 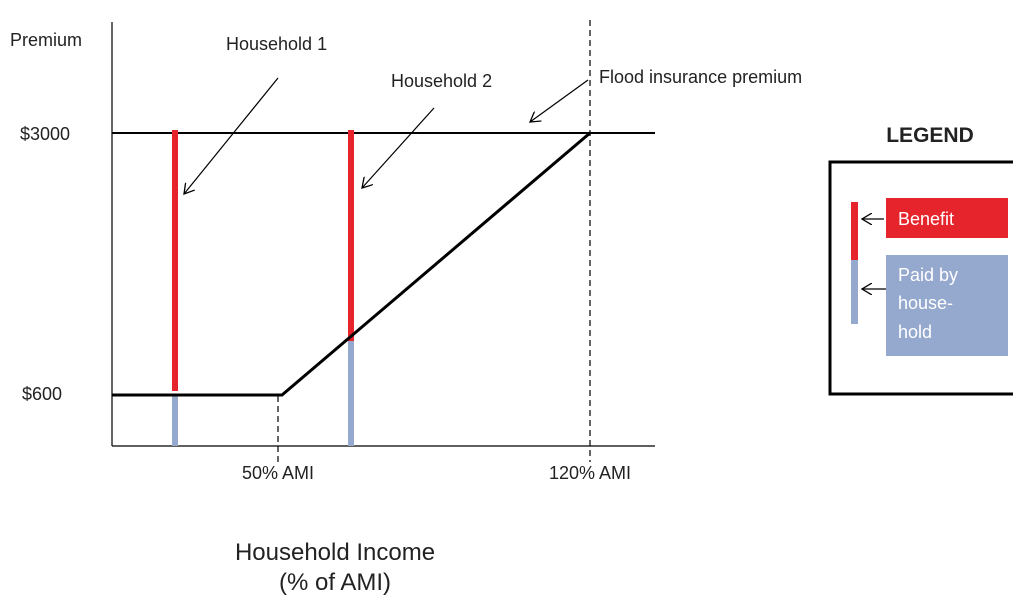 What do you see at coordinates (925, 303) in the screenshot?
I see `legend-paid-label-line2: house-` at bounding box center [925, 303].